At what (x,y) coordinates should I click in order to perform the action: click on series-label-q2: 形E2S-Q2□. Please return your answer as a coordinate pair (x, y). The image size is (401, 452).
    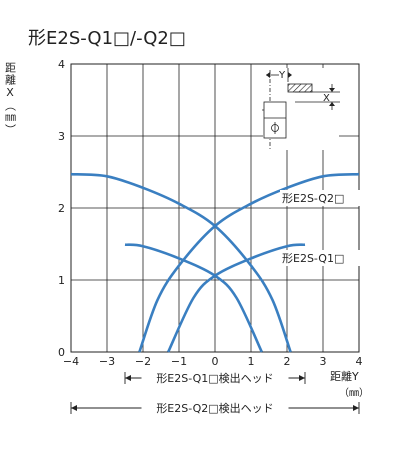
    Looking at the image, I should click on (320, 198).